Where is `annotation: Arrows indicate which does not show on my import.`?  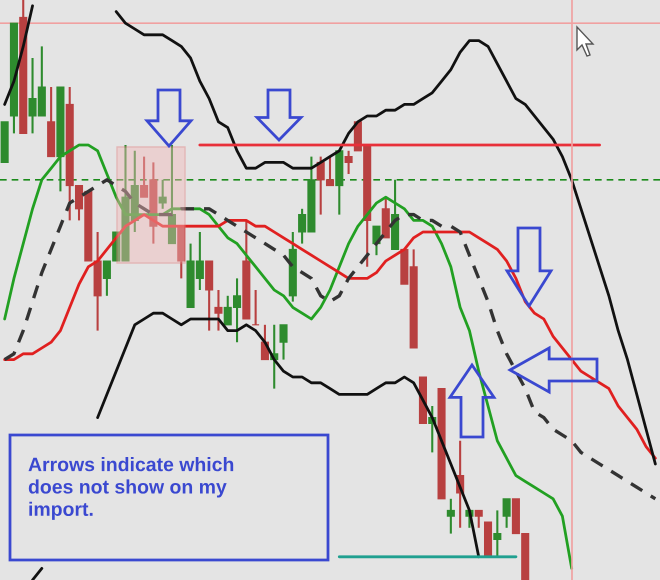 annotation: Arrows indicate which does not show on my import. is located at coordinates (131, 488).